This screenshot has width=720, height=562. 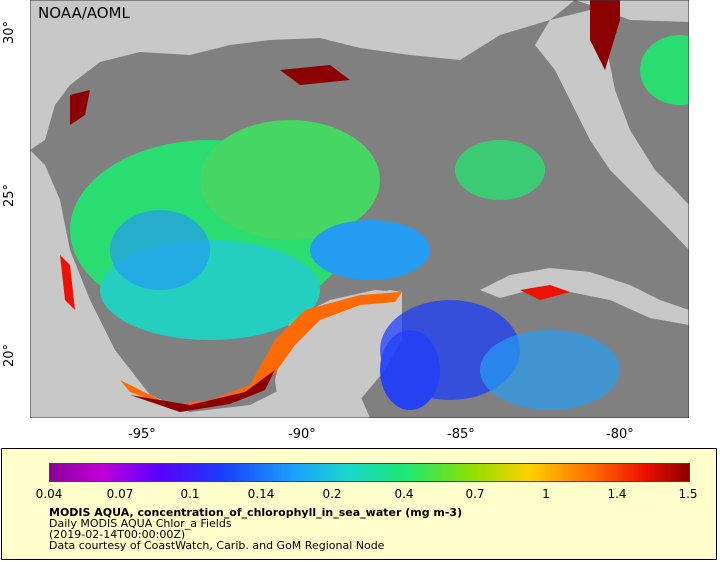 What do you see at coordinates (461, 434) in the screenshot?
I see `lon-tick-85: -85°` at bounding box center [461, 434].